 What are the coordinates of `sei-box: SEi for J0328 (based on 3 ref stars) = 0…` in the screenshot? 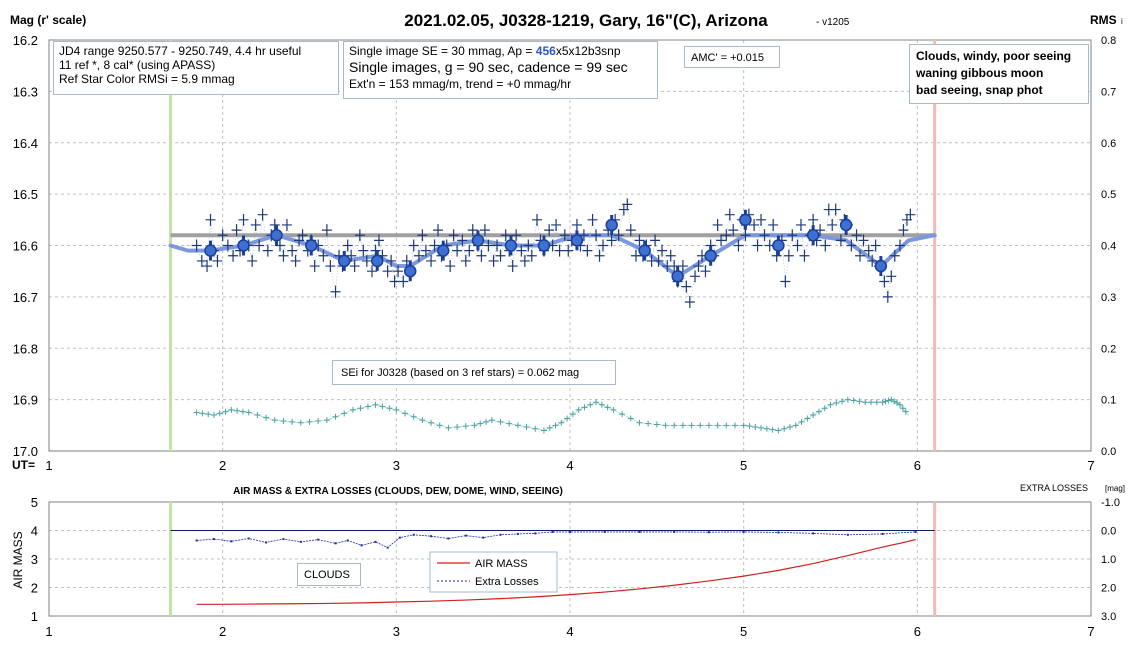 It's located at (474, 372).